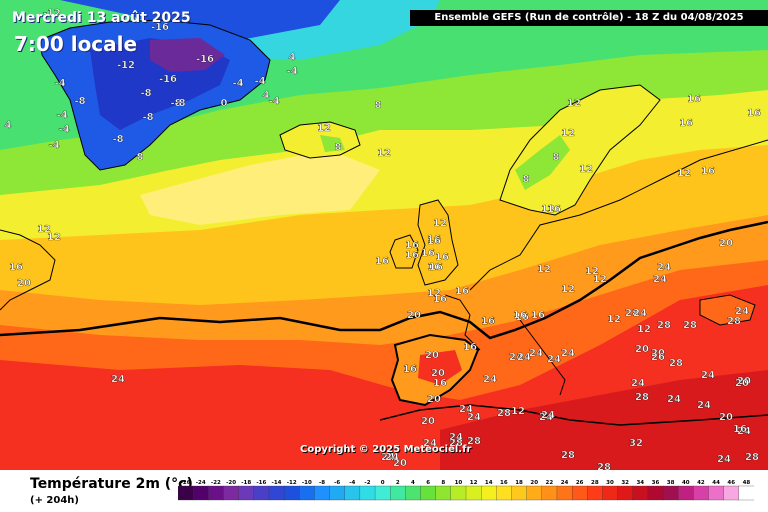 The width and height of the screenshot is (768, 512). What do you see at coordinates (367, 483) in the screenshot?
I see `color-scale-tick: -2` at bounding box center [367, 483].